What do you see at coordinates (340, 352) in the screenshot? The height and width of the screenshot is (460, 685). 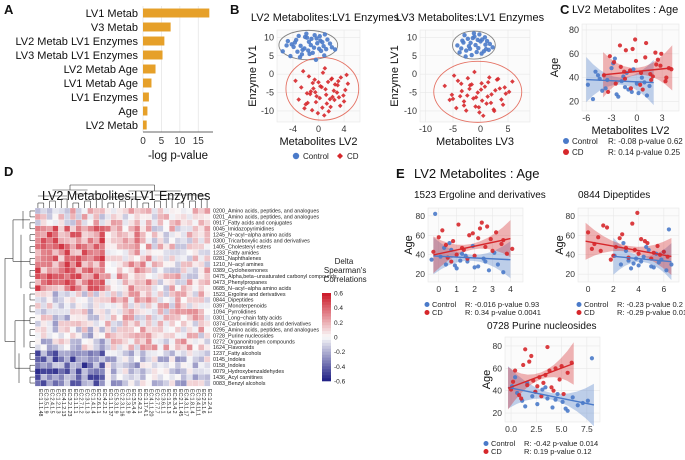 I see `colorbar-tick-label: -0.2` at bounding box center [340, 352].